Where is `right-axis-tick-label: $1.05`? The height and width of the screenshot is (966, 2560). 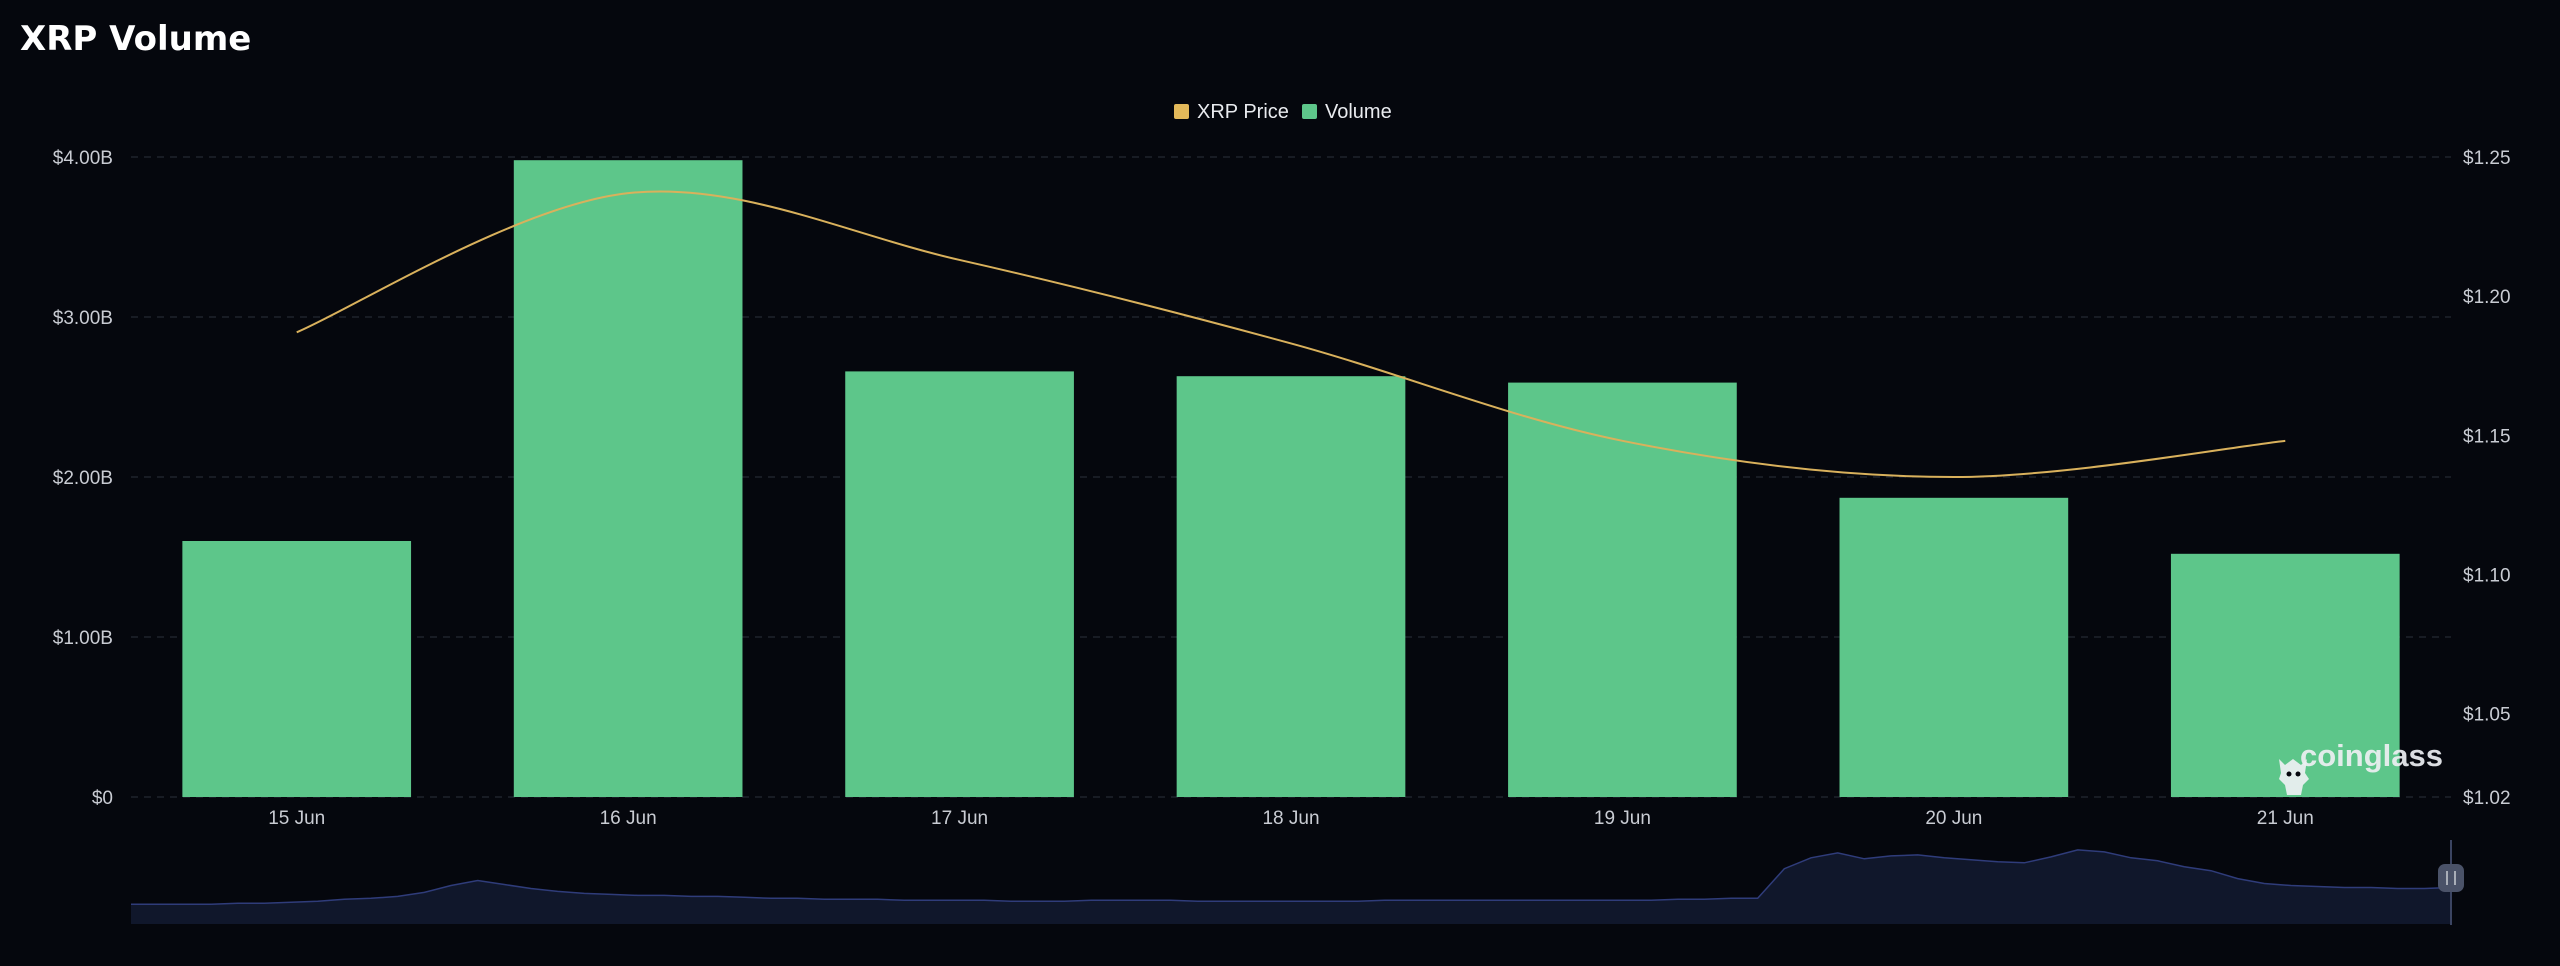 right-axis-tick-label: $1.05 is located at coordinates (2487, 715).